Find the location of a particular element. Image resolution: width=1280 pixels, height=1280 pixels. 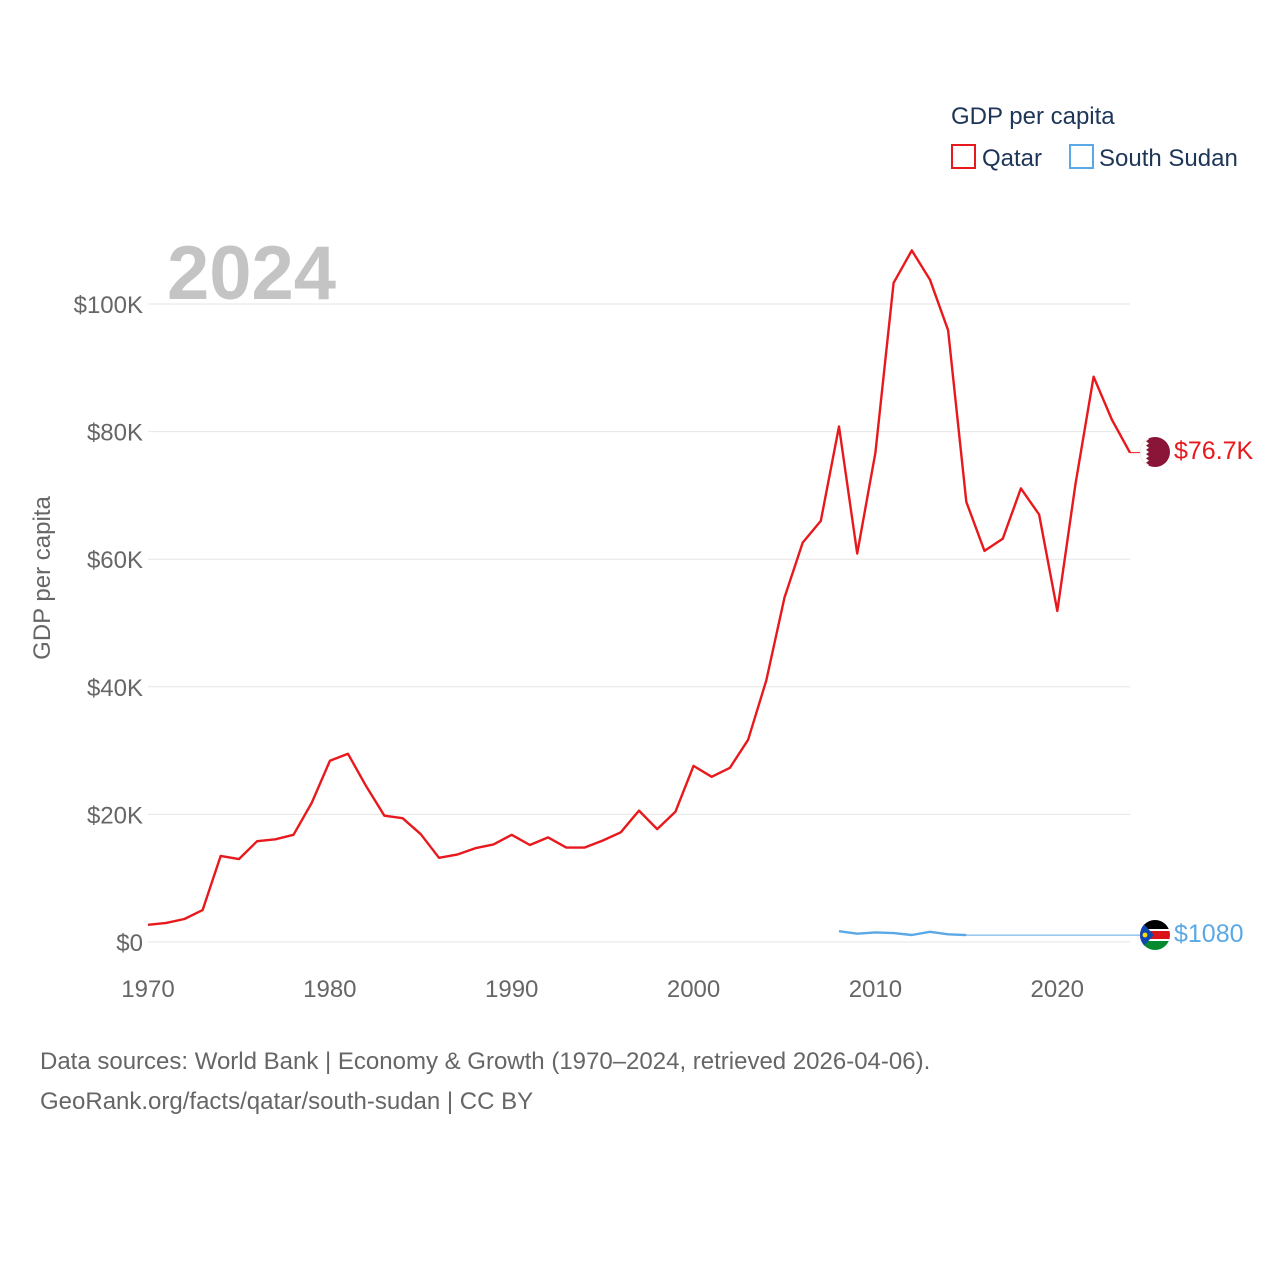

series-line-south-sudan is located at coordinates (902, 933).